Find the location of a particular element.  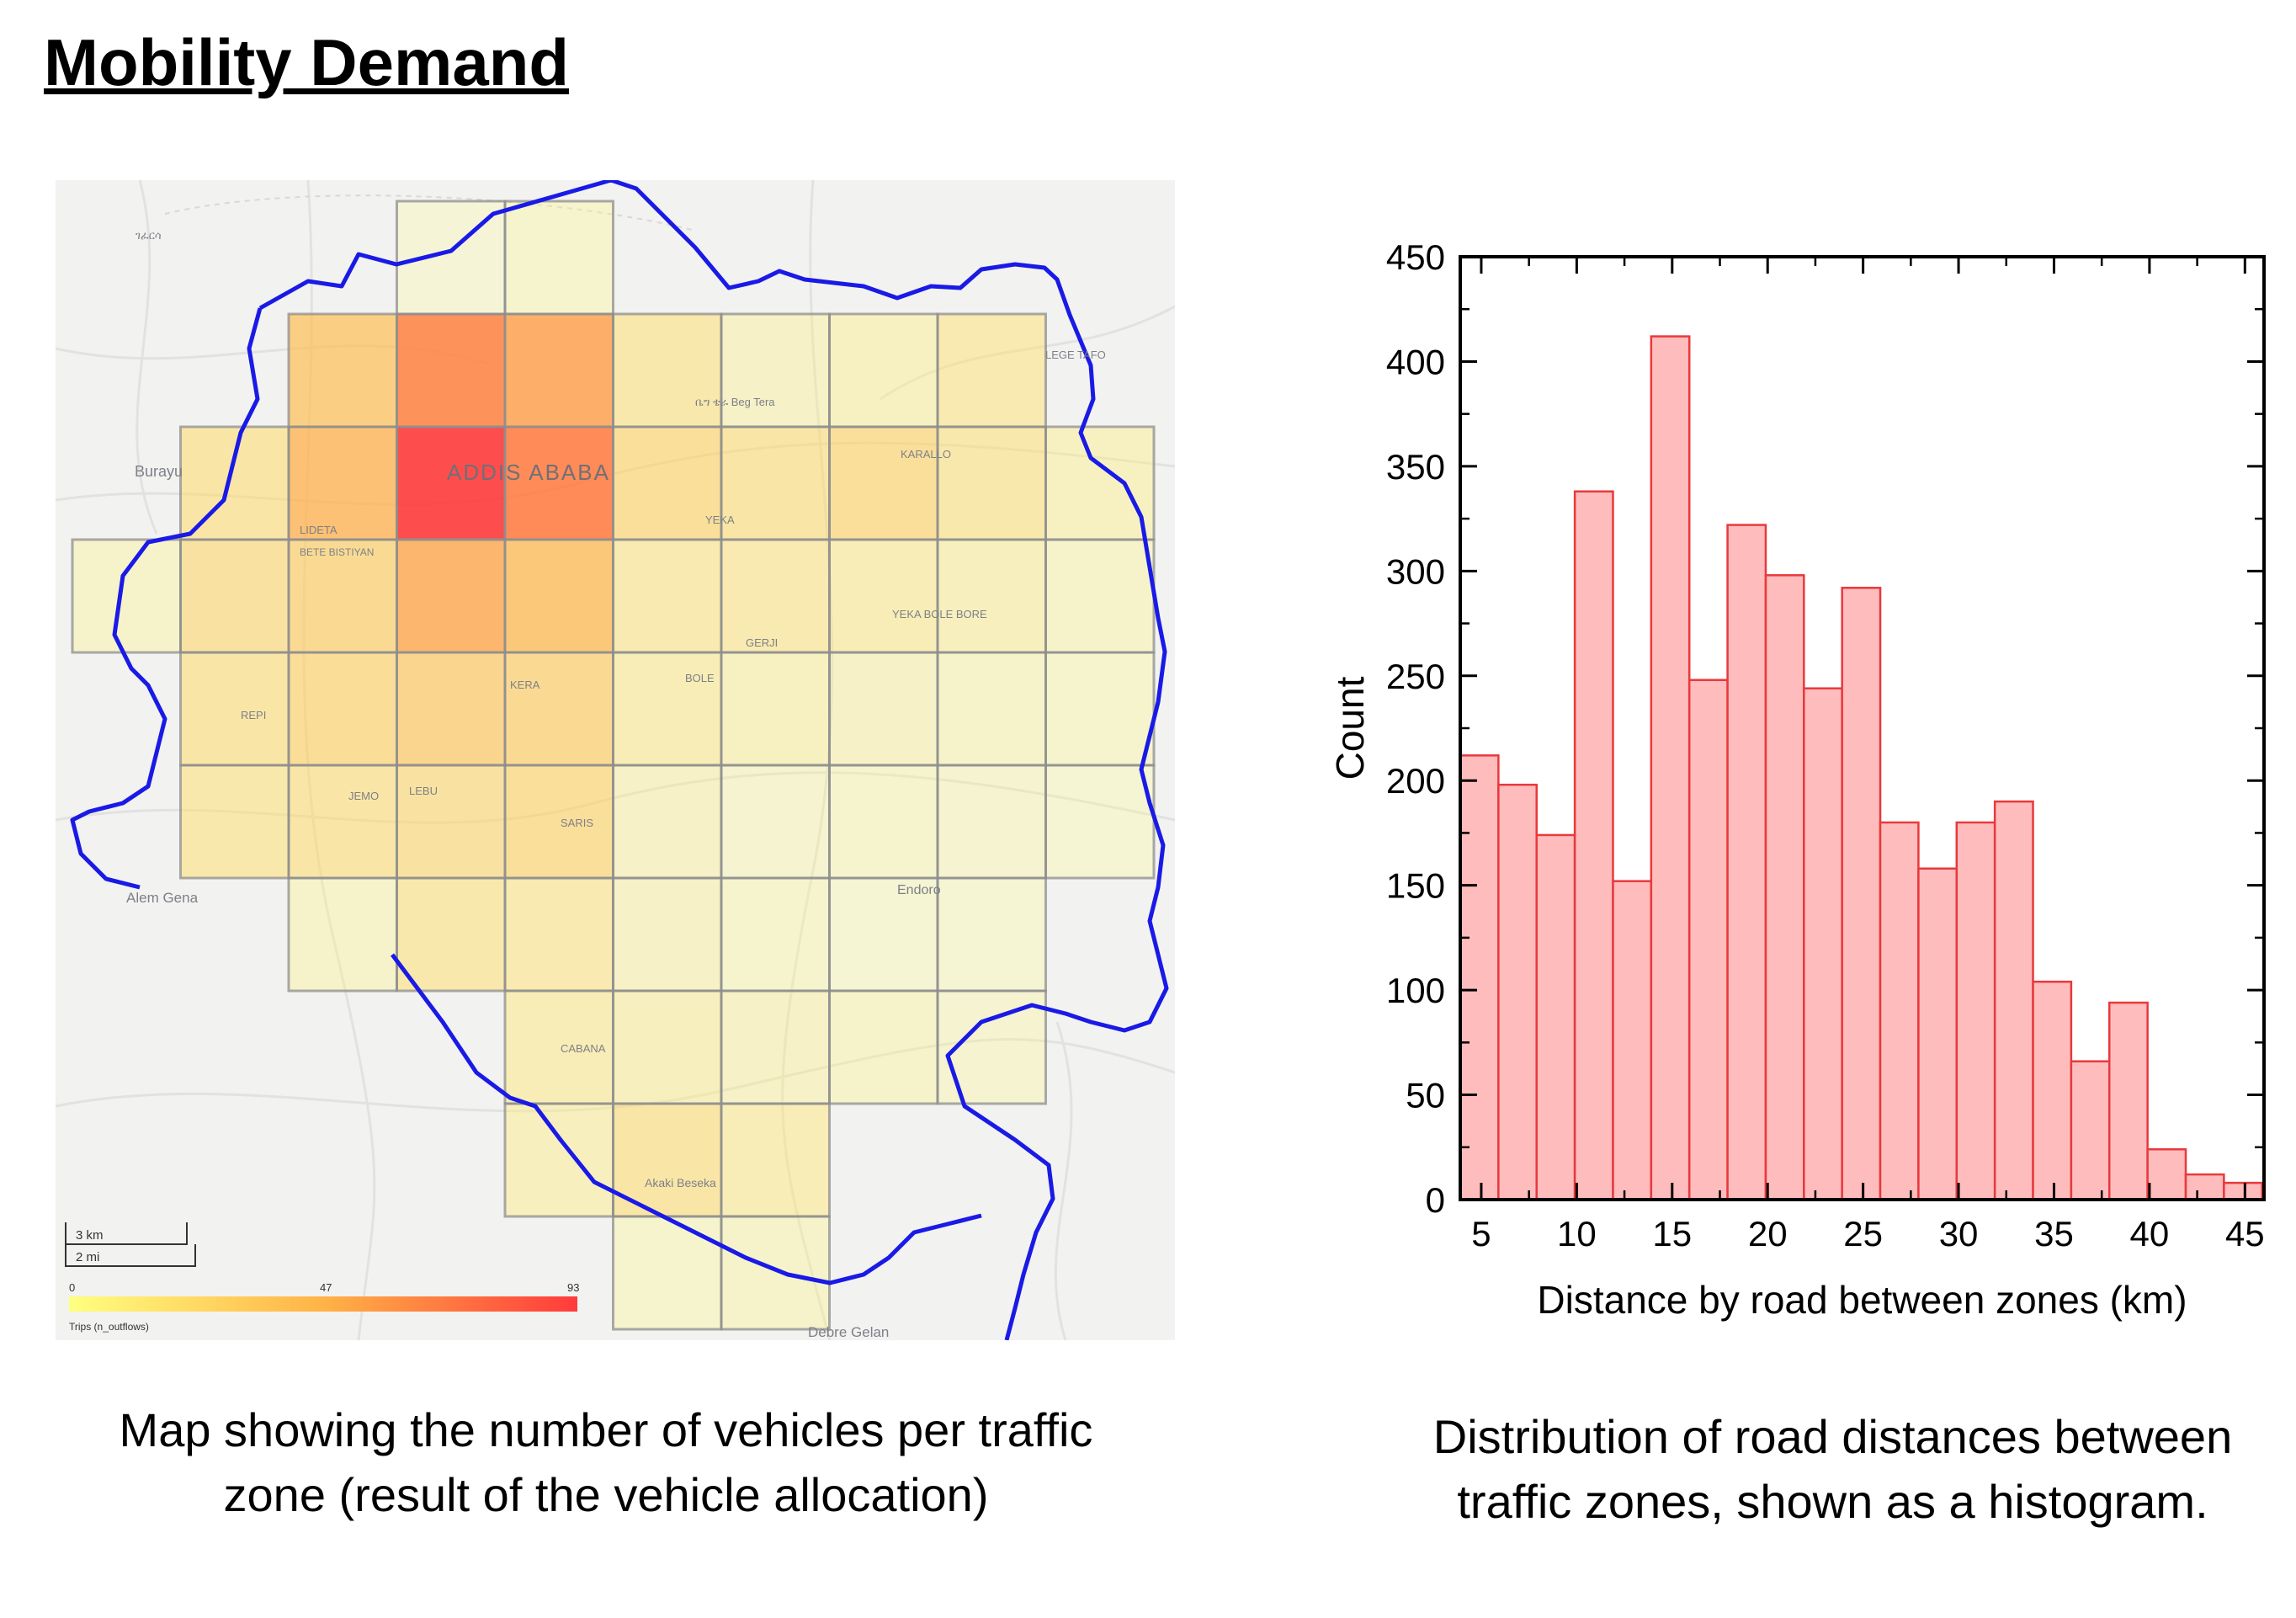

city-boundary-south is located at coordinates (687, 1119).